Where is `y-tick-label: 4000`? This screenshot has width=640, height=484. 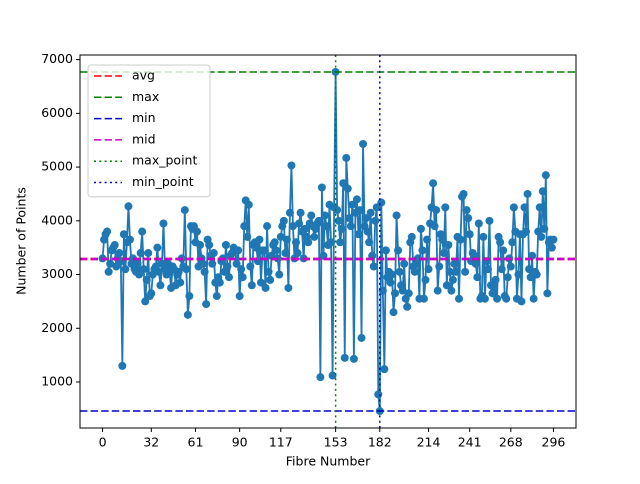 y-tick-label: 4000 is located at coordinates (57, 219).